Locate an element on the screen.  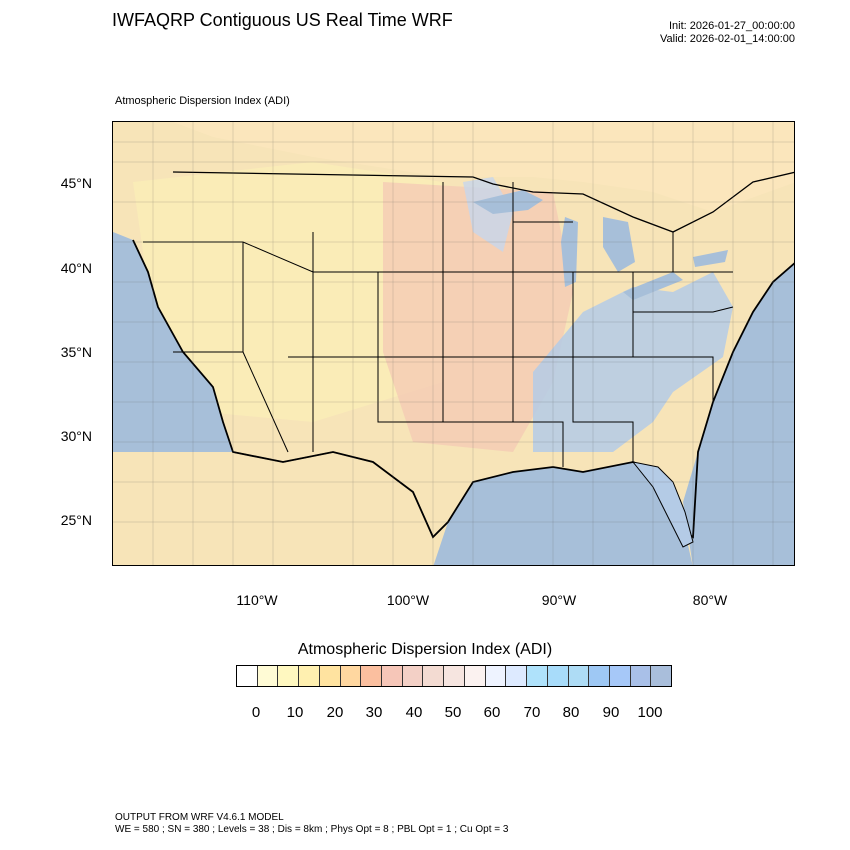
page-title: IWFAQRP Contiguous US Real Time WRF is located at coordinates (282, 20).